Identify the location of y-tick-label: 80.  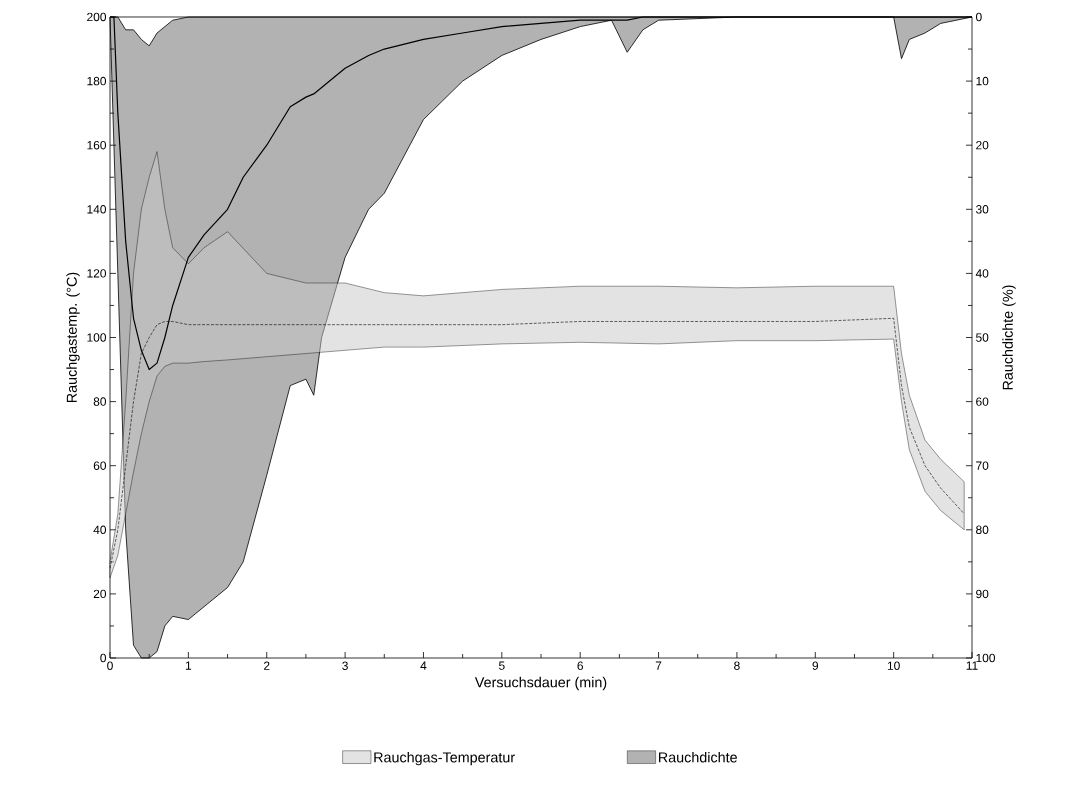
(100, 401).